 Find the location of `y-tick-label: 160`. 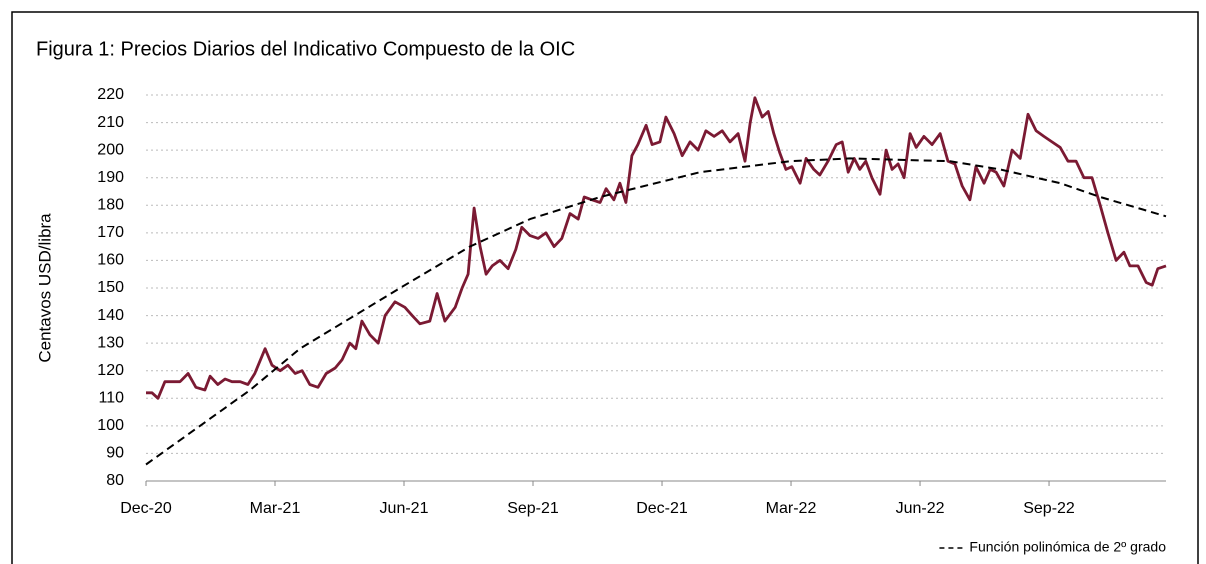

y-tick-label: 160 is located at coordinates (110, 260).